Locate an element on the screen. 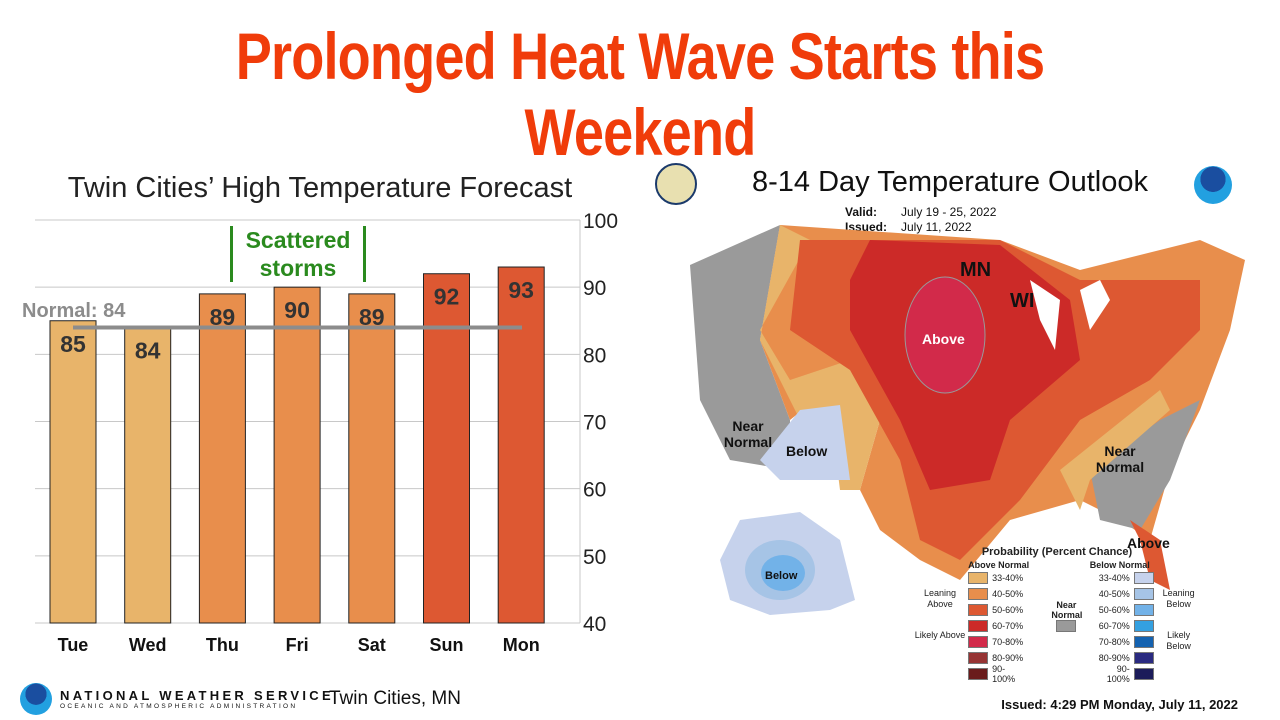  data-label: 90 is located at coordinates (297, 310).